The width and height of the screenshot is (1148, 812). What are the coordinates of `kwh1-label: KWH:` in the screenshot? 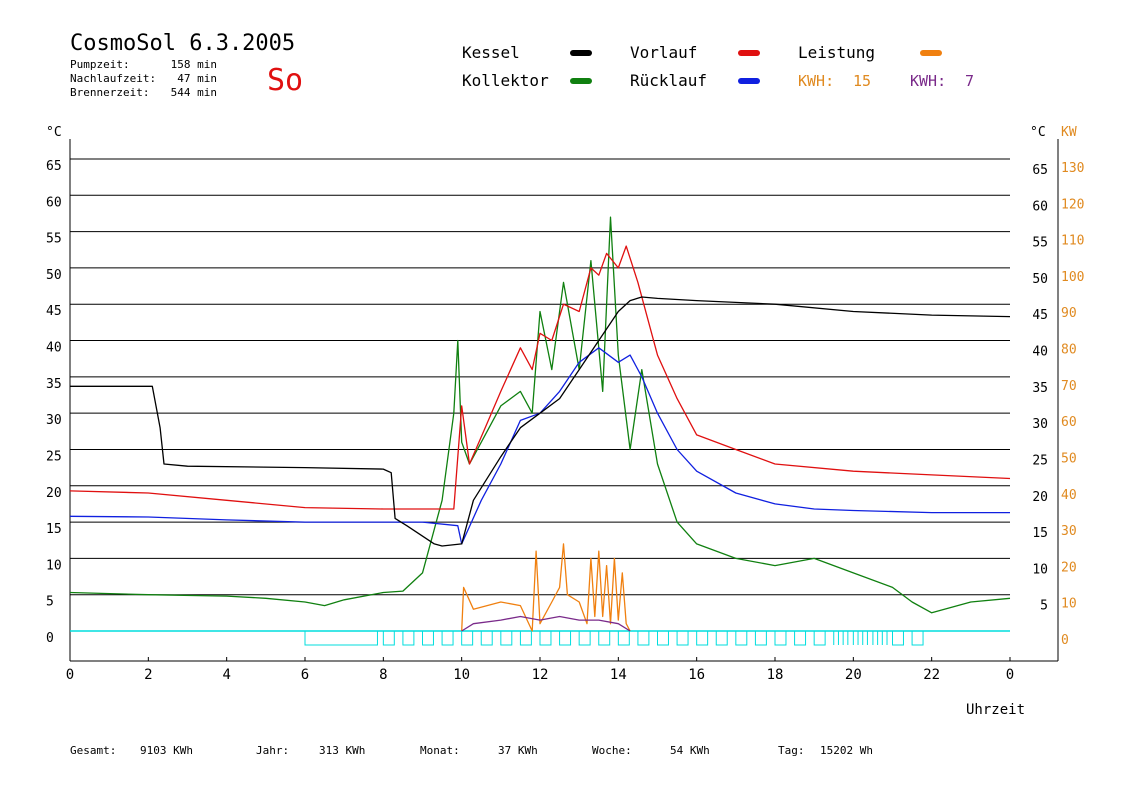 It's located at (816, 81).